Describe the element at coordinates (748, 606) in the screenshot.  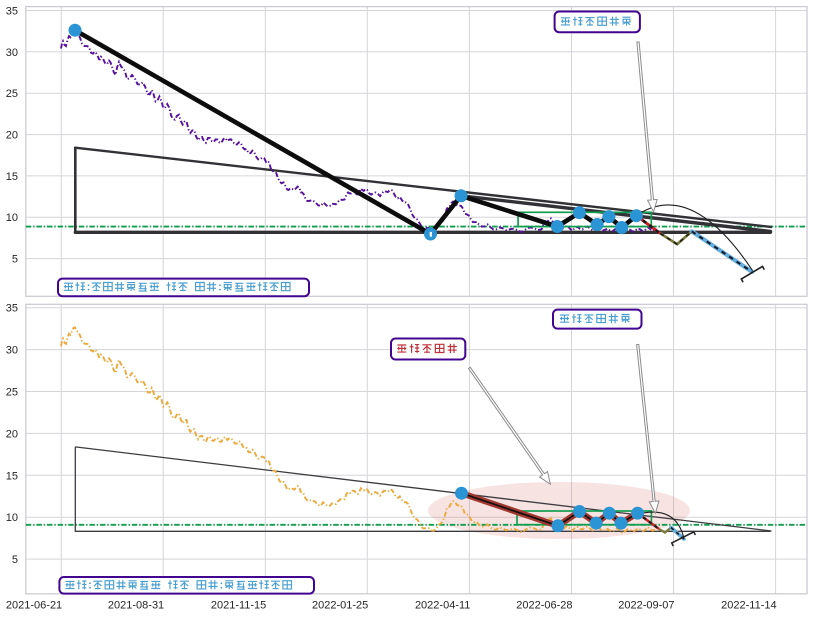
I see `svg-text: 2022-11-14` at that location.